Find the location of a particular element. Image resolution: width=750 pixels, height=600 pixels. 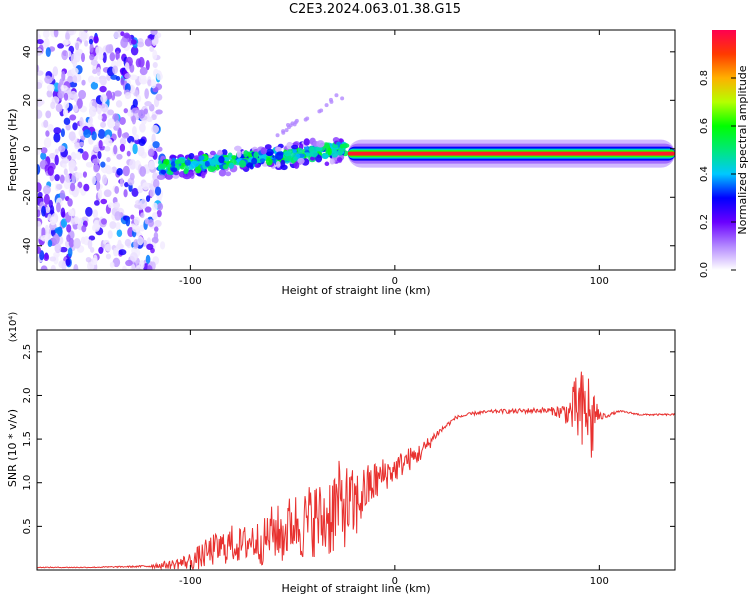

spectrogram-x-tick-label: 0 is located at coordinates (395, 281).